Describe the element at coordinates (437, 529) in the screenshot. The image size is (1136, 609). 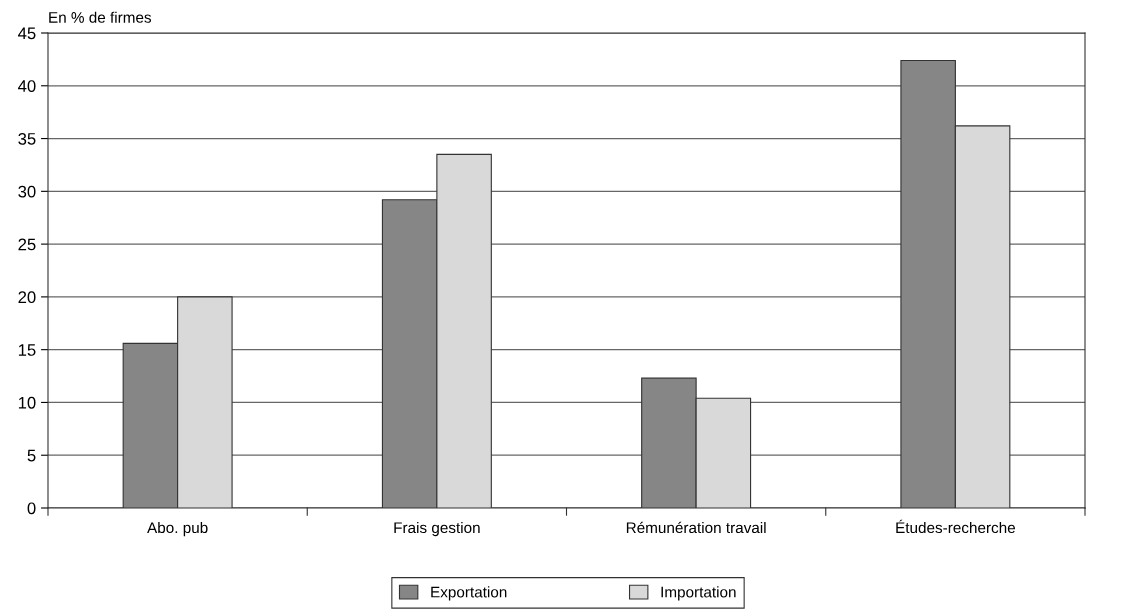
I see `x-tick-label: Frais gestion` at that location.